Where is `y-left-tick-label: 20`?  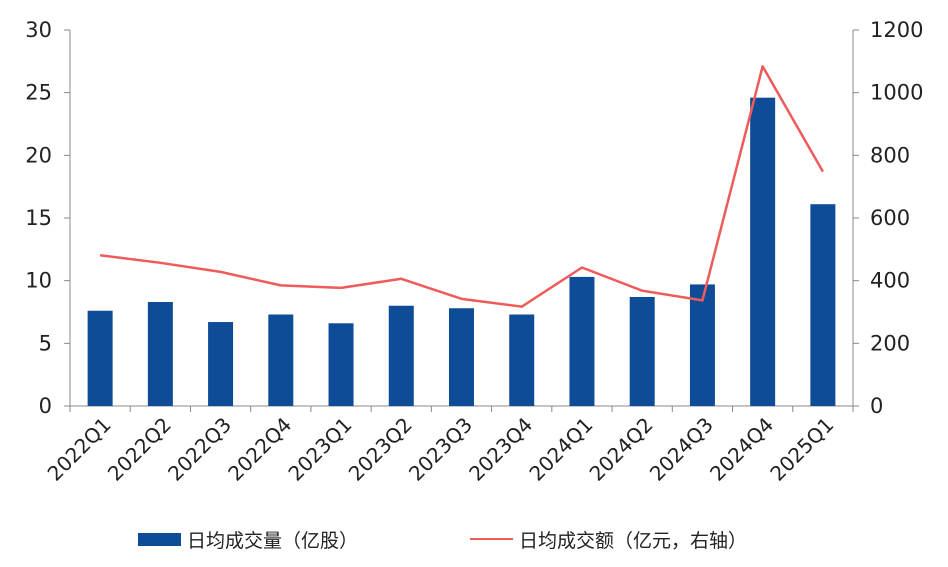 y-left-tick-label: 20 is located at coordinates (38, 155).